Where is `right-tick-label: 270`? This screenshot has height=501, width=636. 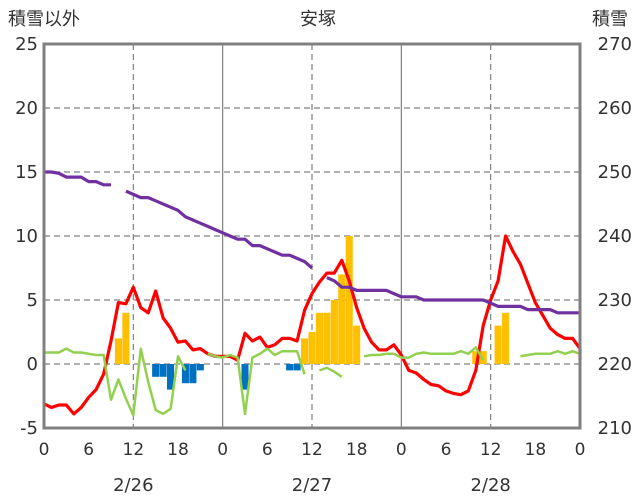
right-tick-label: 270 is located at coordinates (615, 44).